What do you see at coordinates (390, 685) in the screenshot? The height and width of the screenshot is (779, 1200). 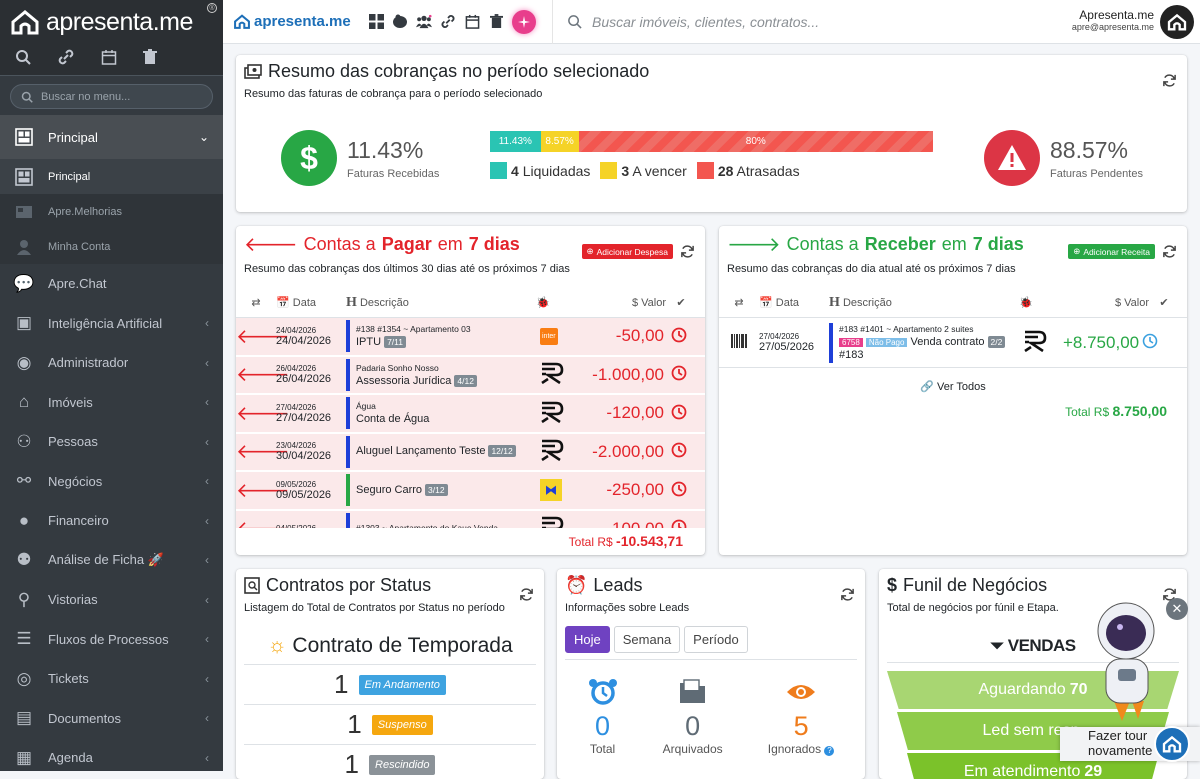 I see `list-item: 1 Em Andamento` at bounding box center [390, 685].